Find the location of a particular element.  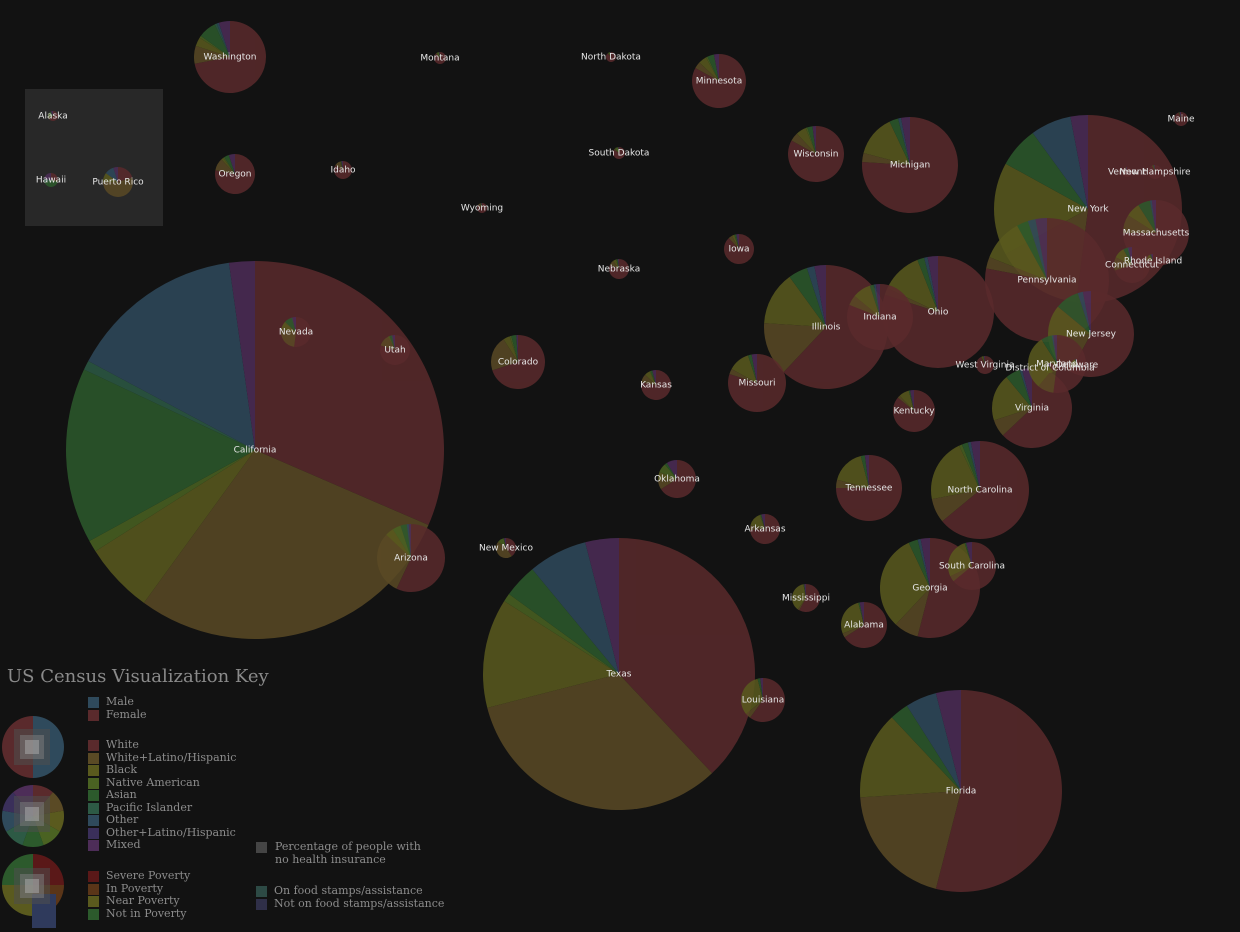

slice-hawaii-white-latino is located at coordinates (55, 181).